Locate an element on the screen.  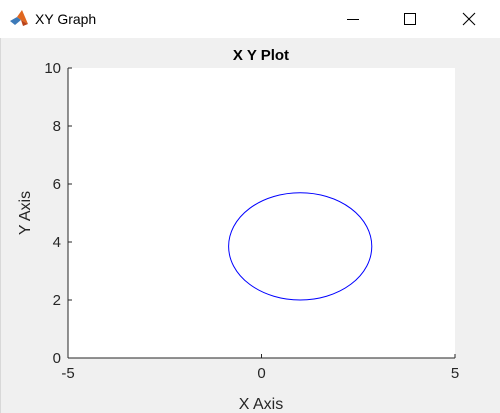
series-line is located at coordinates (300, 246).